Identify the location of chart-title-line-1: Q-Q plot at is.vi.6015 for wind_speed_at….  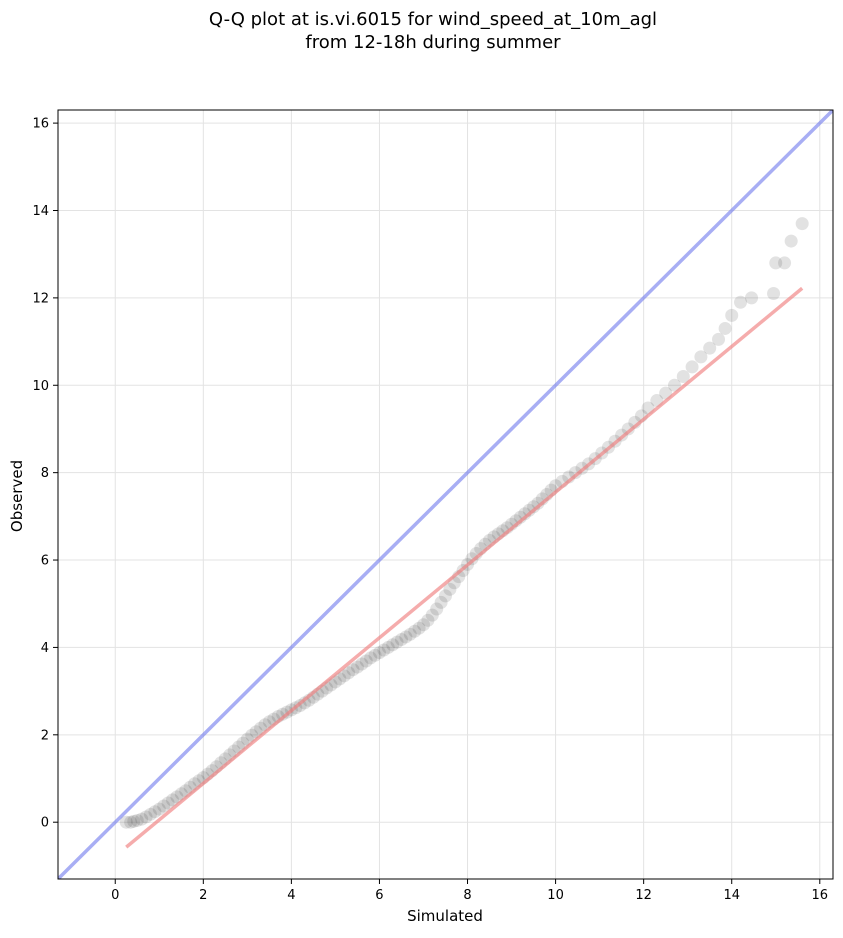
(433, 19).